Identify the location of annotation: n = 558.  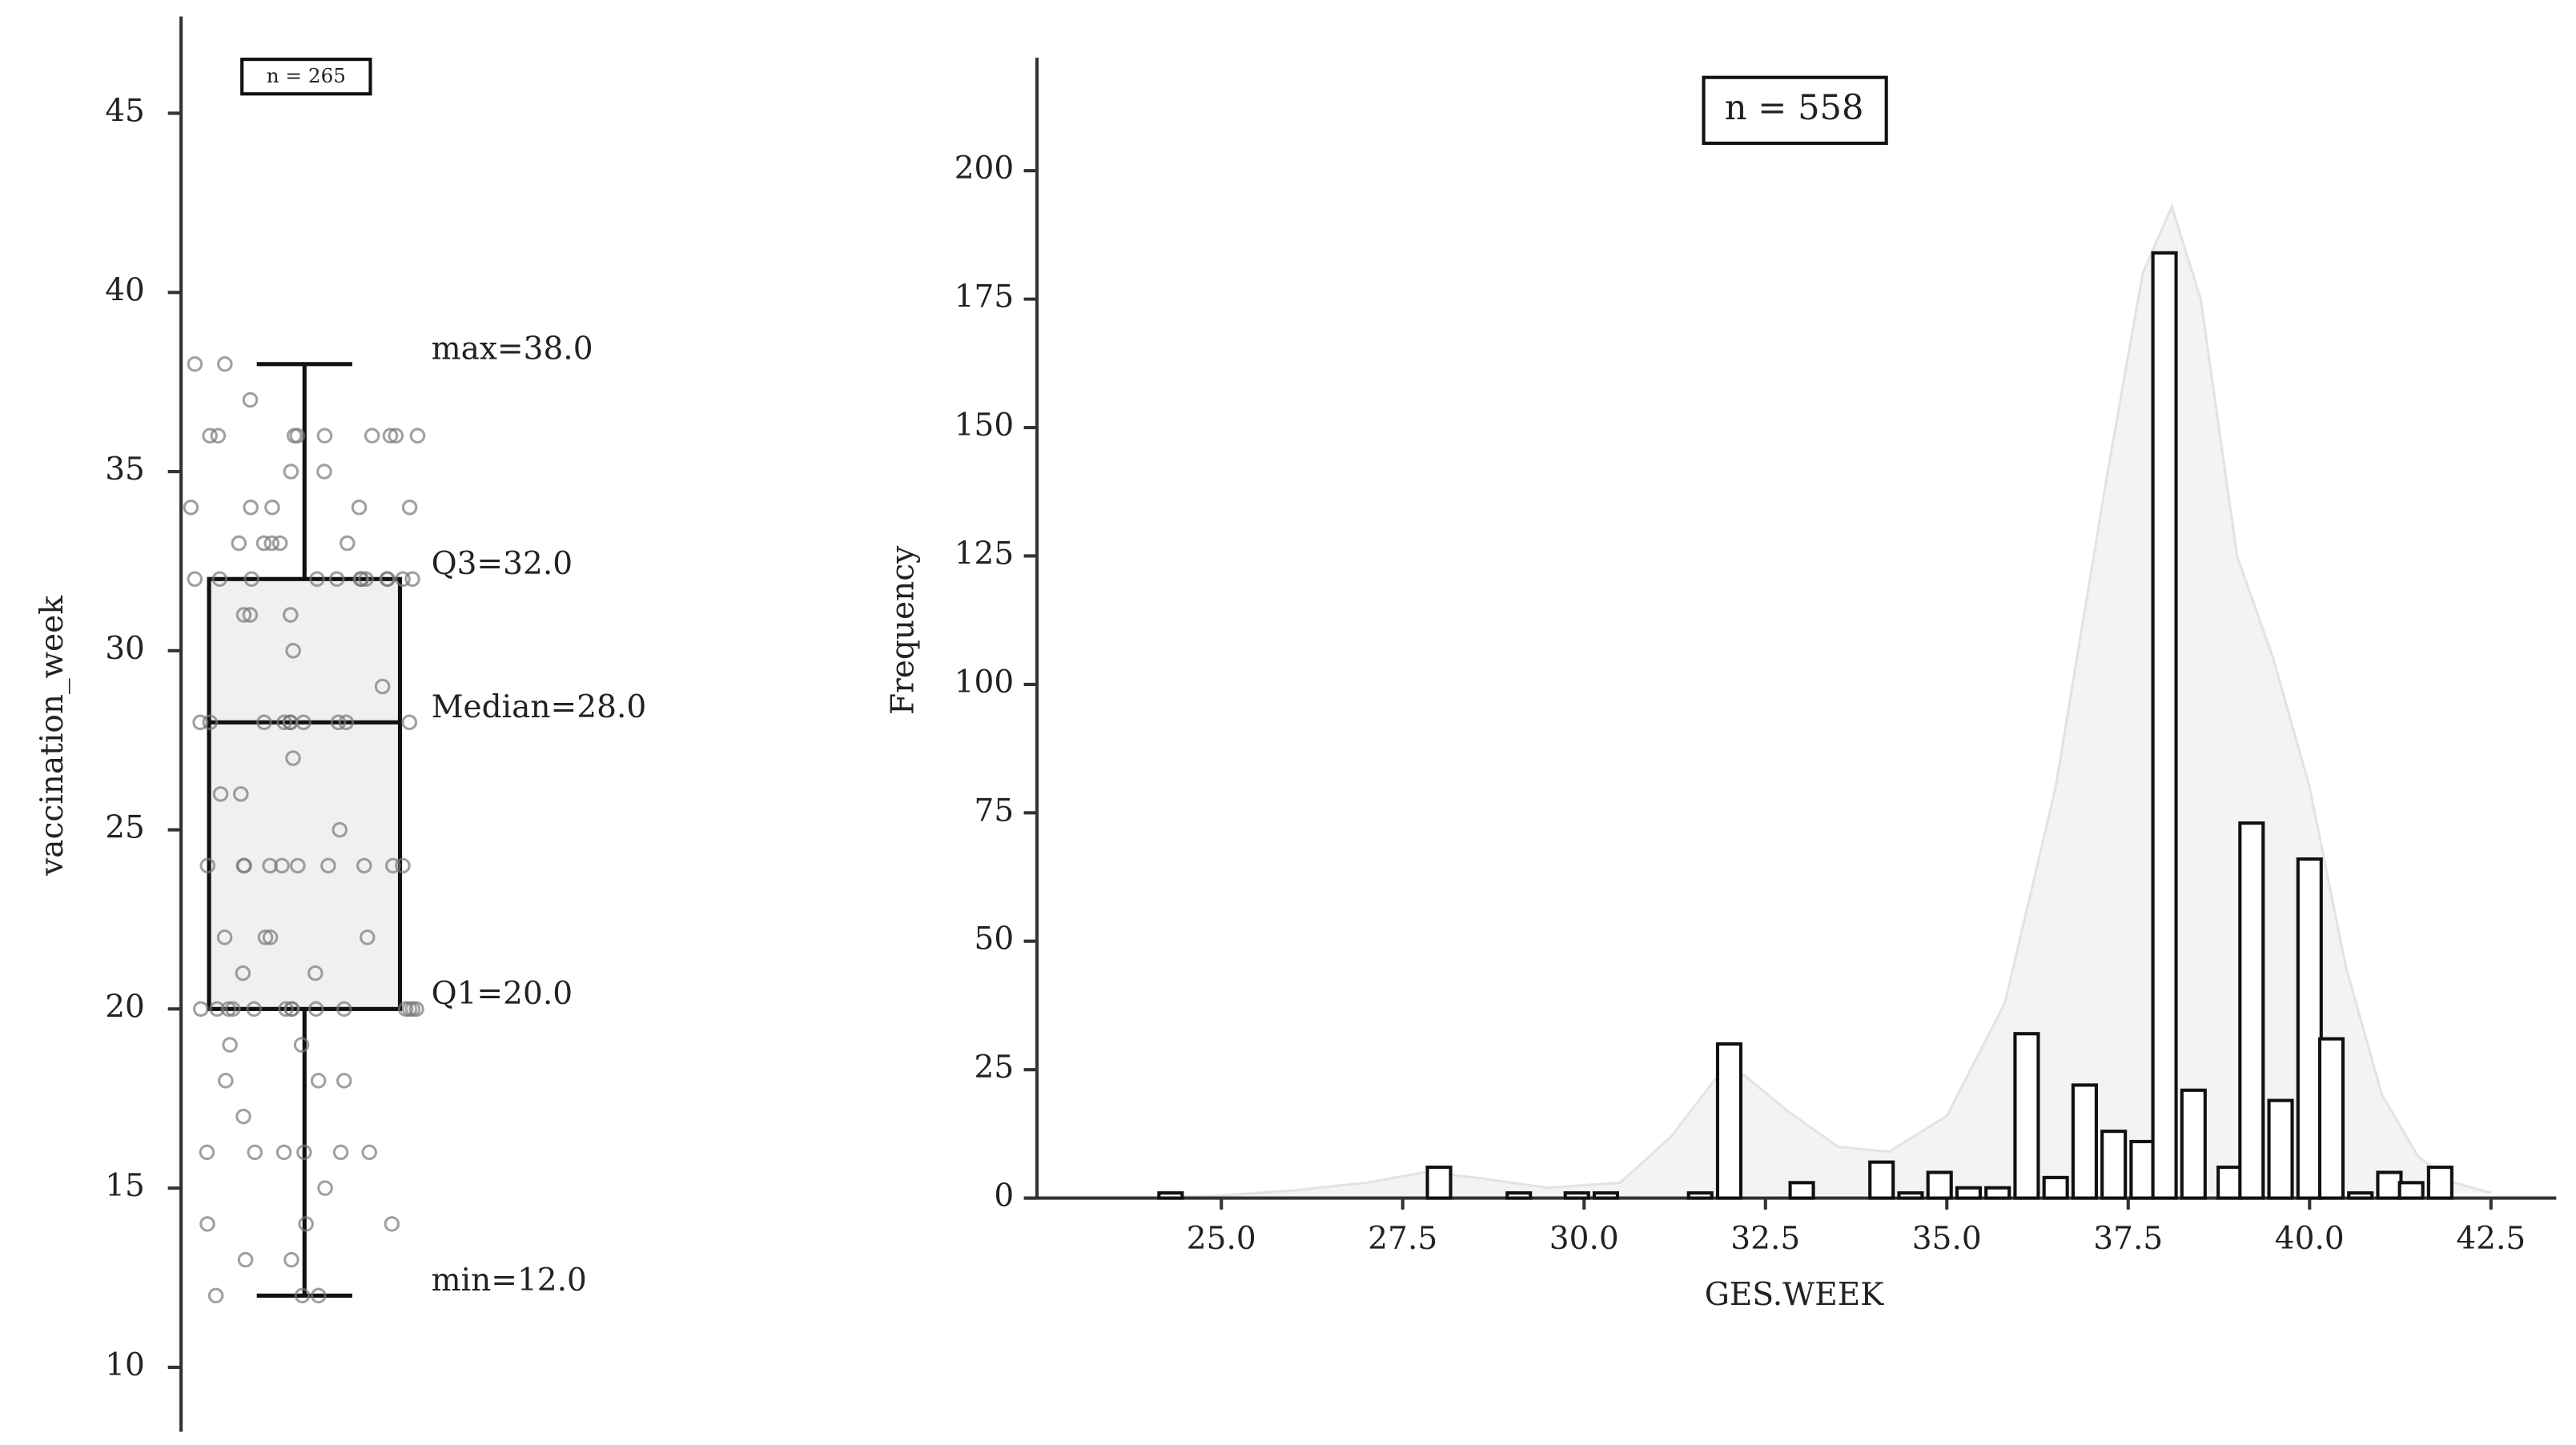
(1794, 108).